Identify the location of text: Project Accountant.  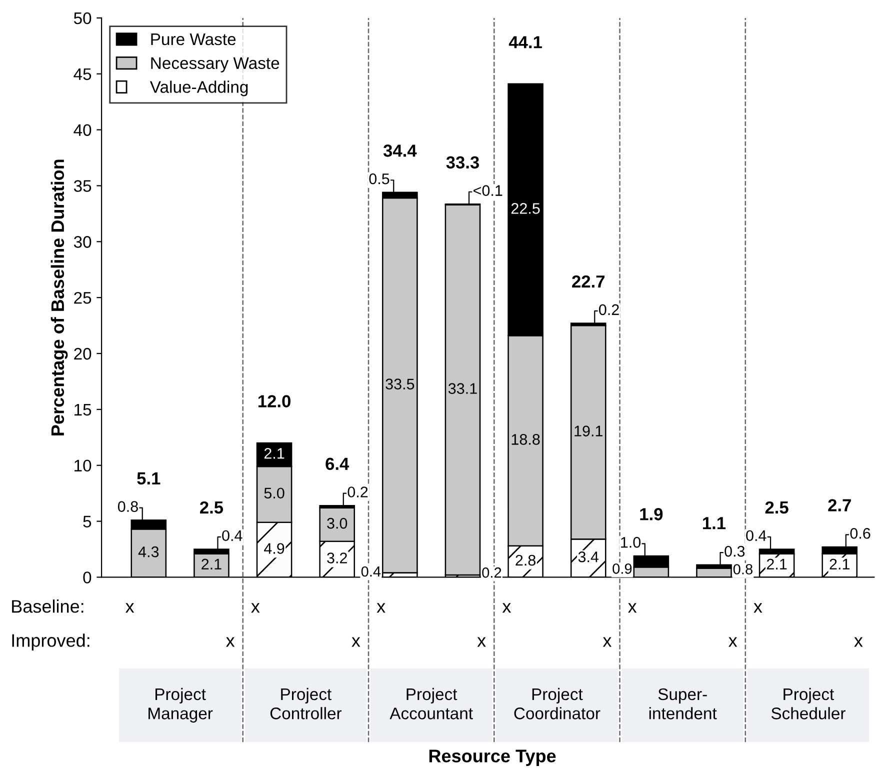
(431, 704).